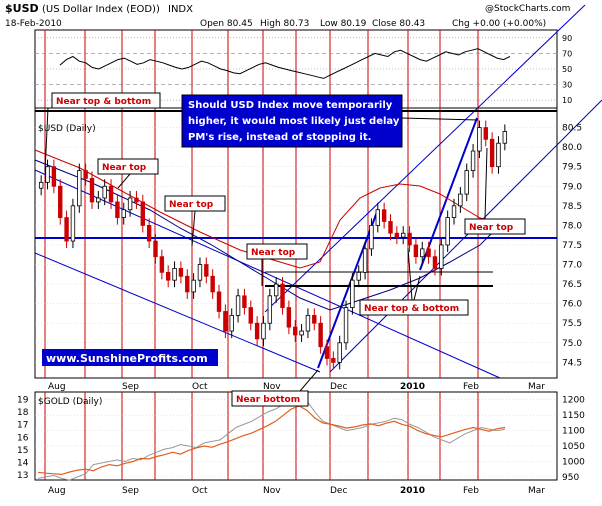 The image size is (602, 506). I want to click on annotation-near-top-3: Near top, so click(277, 264).